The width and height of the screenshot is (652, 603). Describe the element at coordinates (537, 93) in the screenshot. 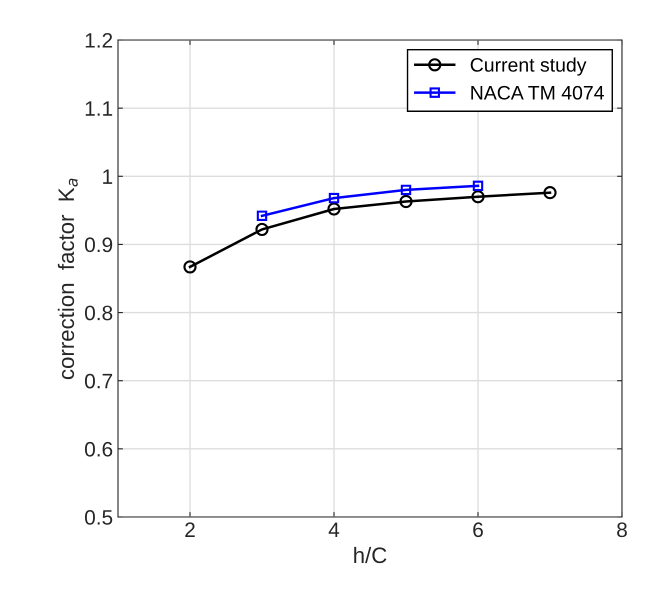

I see `legend-label: NACA TM 4074` at that location.